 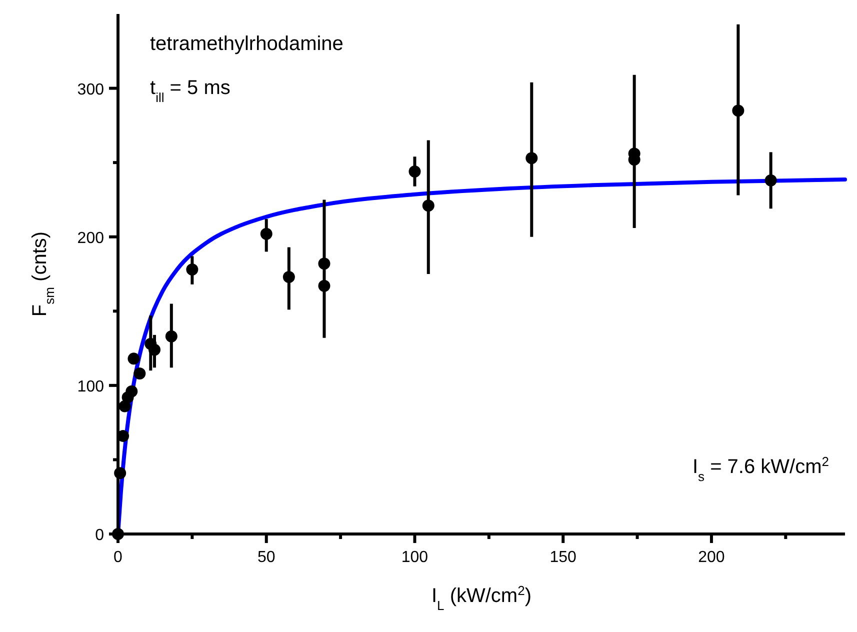 I want to click on x-tick-label: 150, so click(x=563, y=557).